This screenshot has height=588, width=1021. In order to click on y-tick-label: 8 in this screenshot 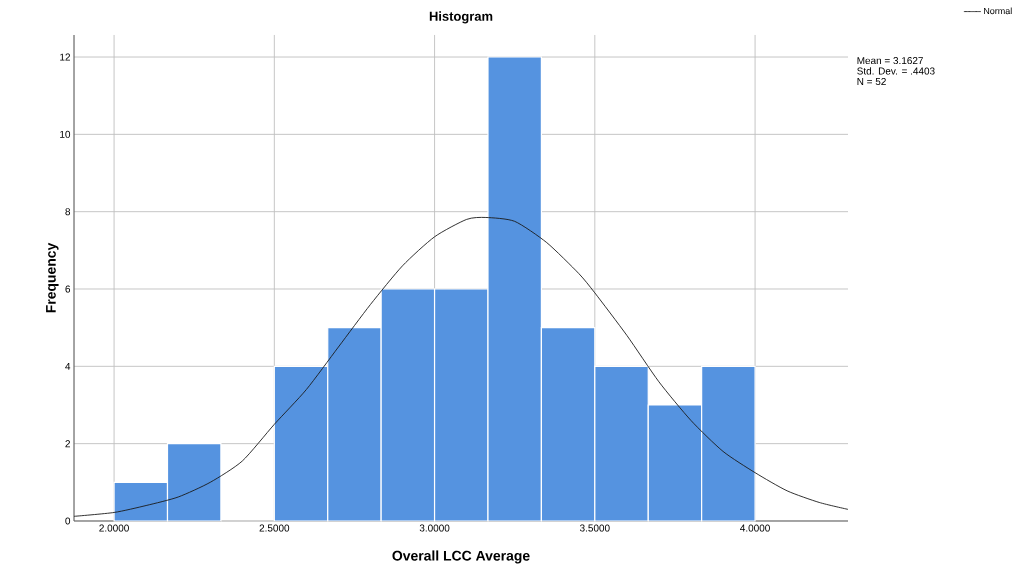, I will do `click(68, 212)`.